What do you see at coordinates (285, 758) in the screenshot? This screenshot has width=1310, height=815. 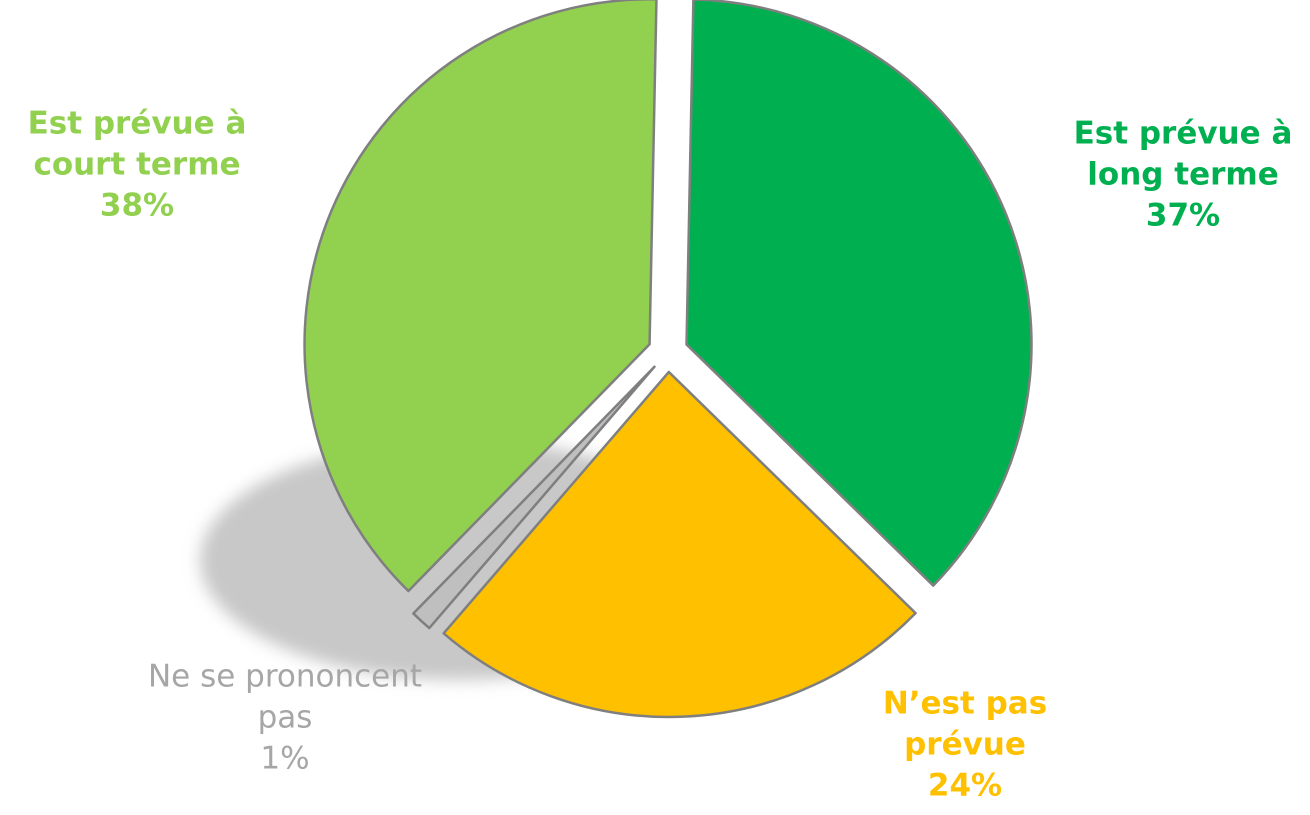 I see `value-label: 1%` at bounding box center [285, 758].